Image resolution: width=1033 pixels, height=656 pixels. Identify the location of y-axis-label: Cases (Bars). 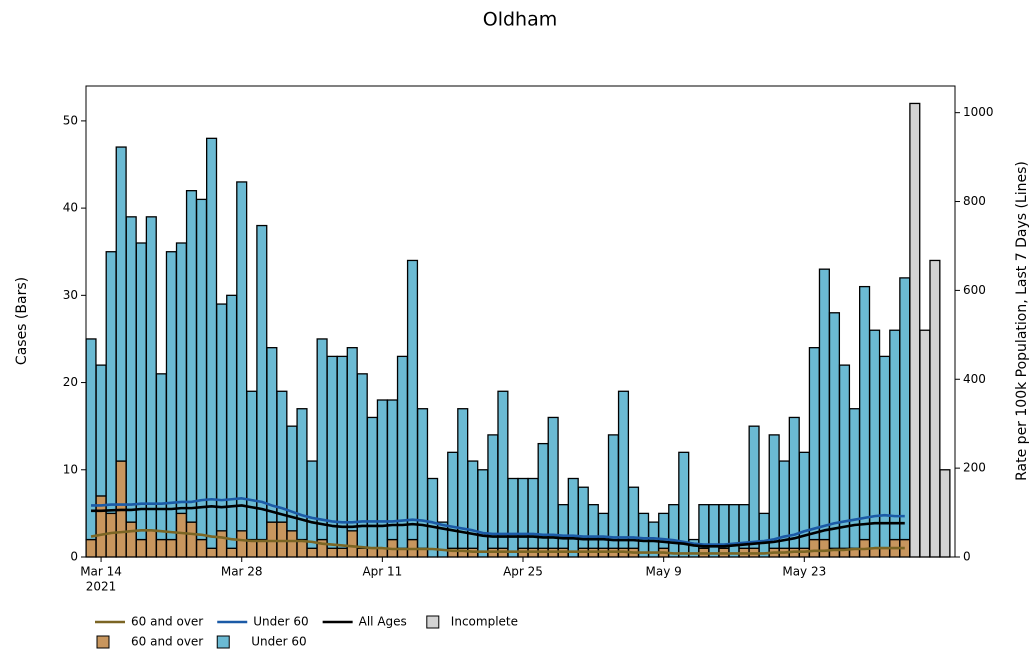
(22, 321).